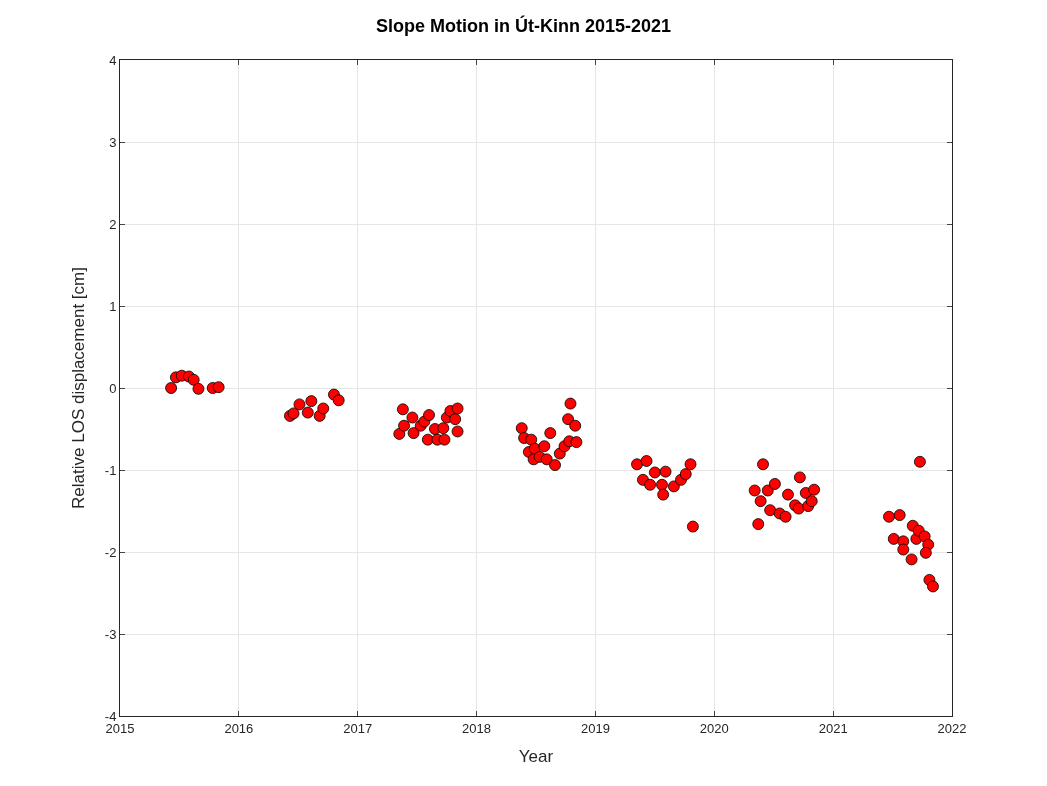  What do you see at coordinates (952, 728) in the screenshot?
I see `x-tick-label: 2022` at bounding box center [952, 728].